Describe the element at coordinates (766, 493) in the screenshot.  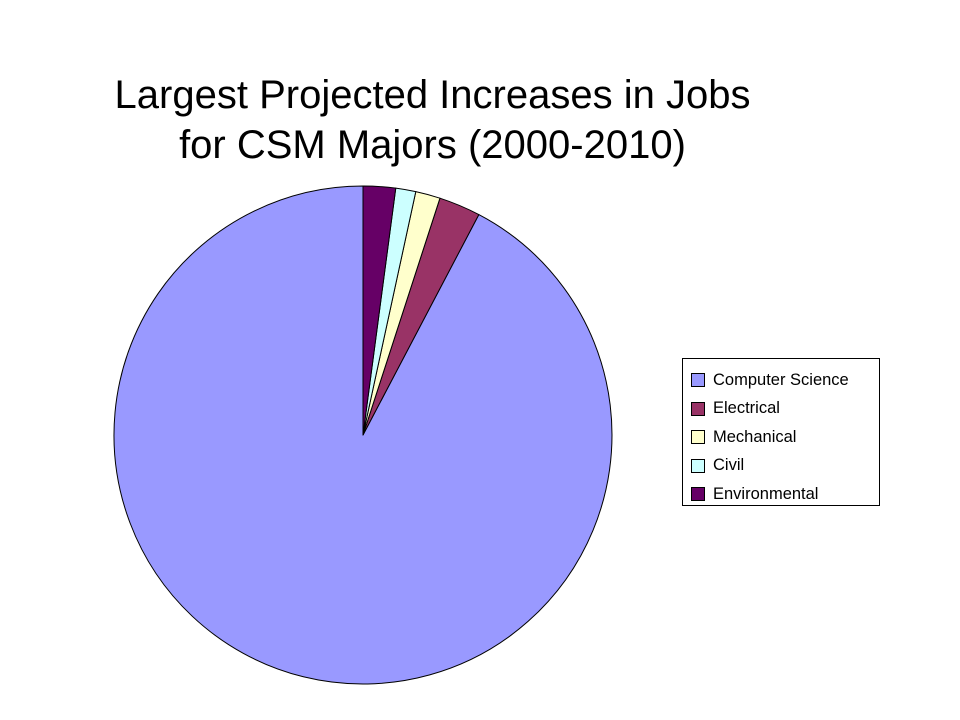
I see `legend-label: Environmental` at that location.